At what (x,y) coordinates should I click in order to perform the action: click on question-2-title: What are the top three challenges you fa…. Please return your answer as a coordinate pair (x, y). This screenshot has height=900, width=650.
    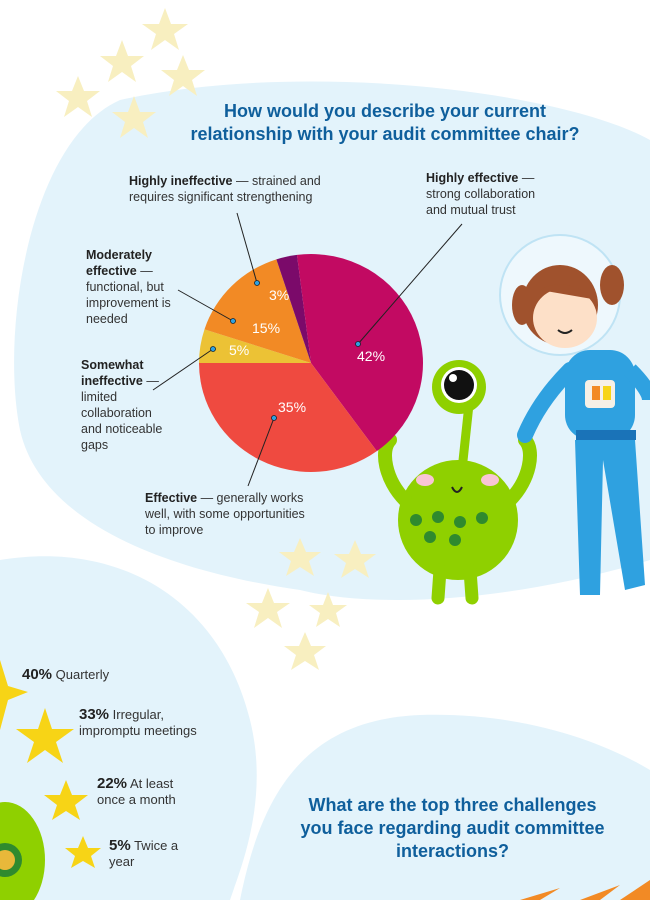
    Looking at the image, I should click on (452, 828).